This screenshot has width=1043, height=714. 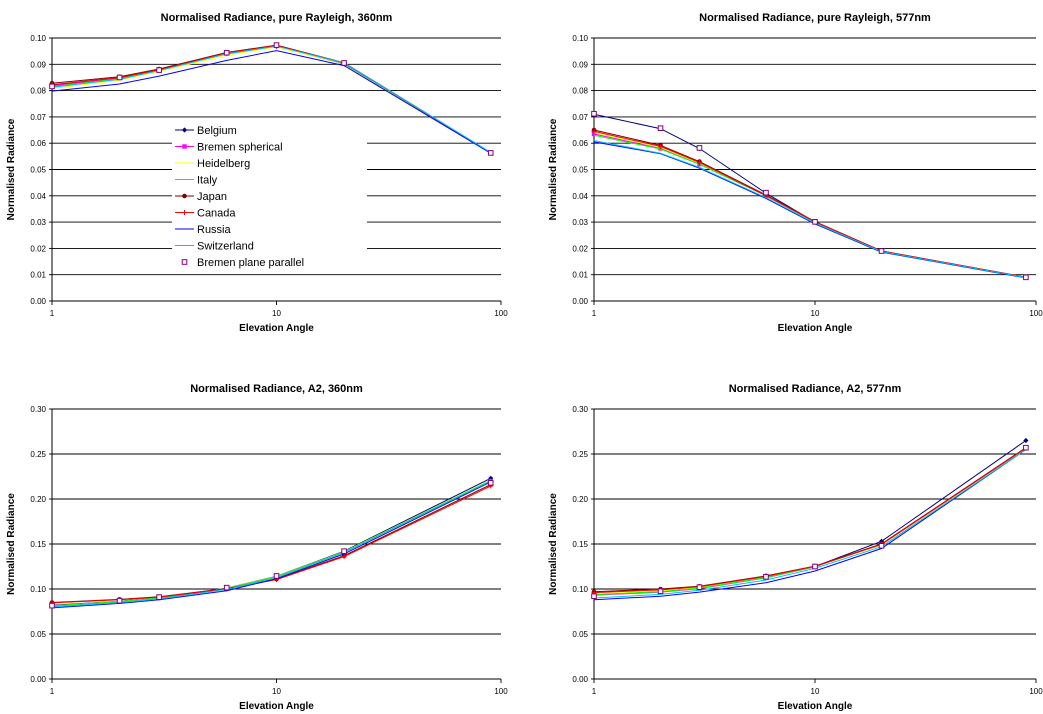 I want to click on y-tick-label: 0.02, so click(x=580, y=248).